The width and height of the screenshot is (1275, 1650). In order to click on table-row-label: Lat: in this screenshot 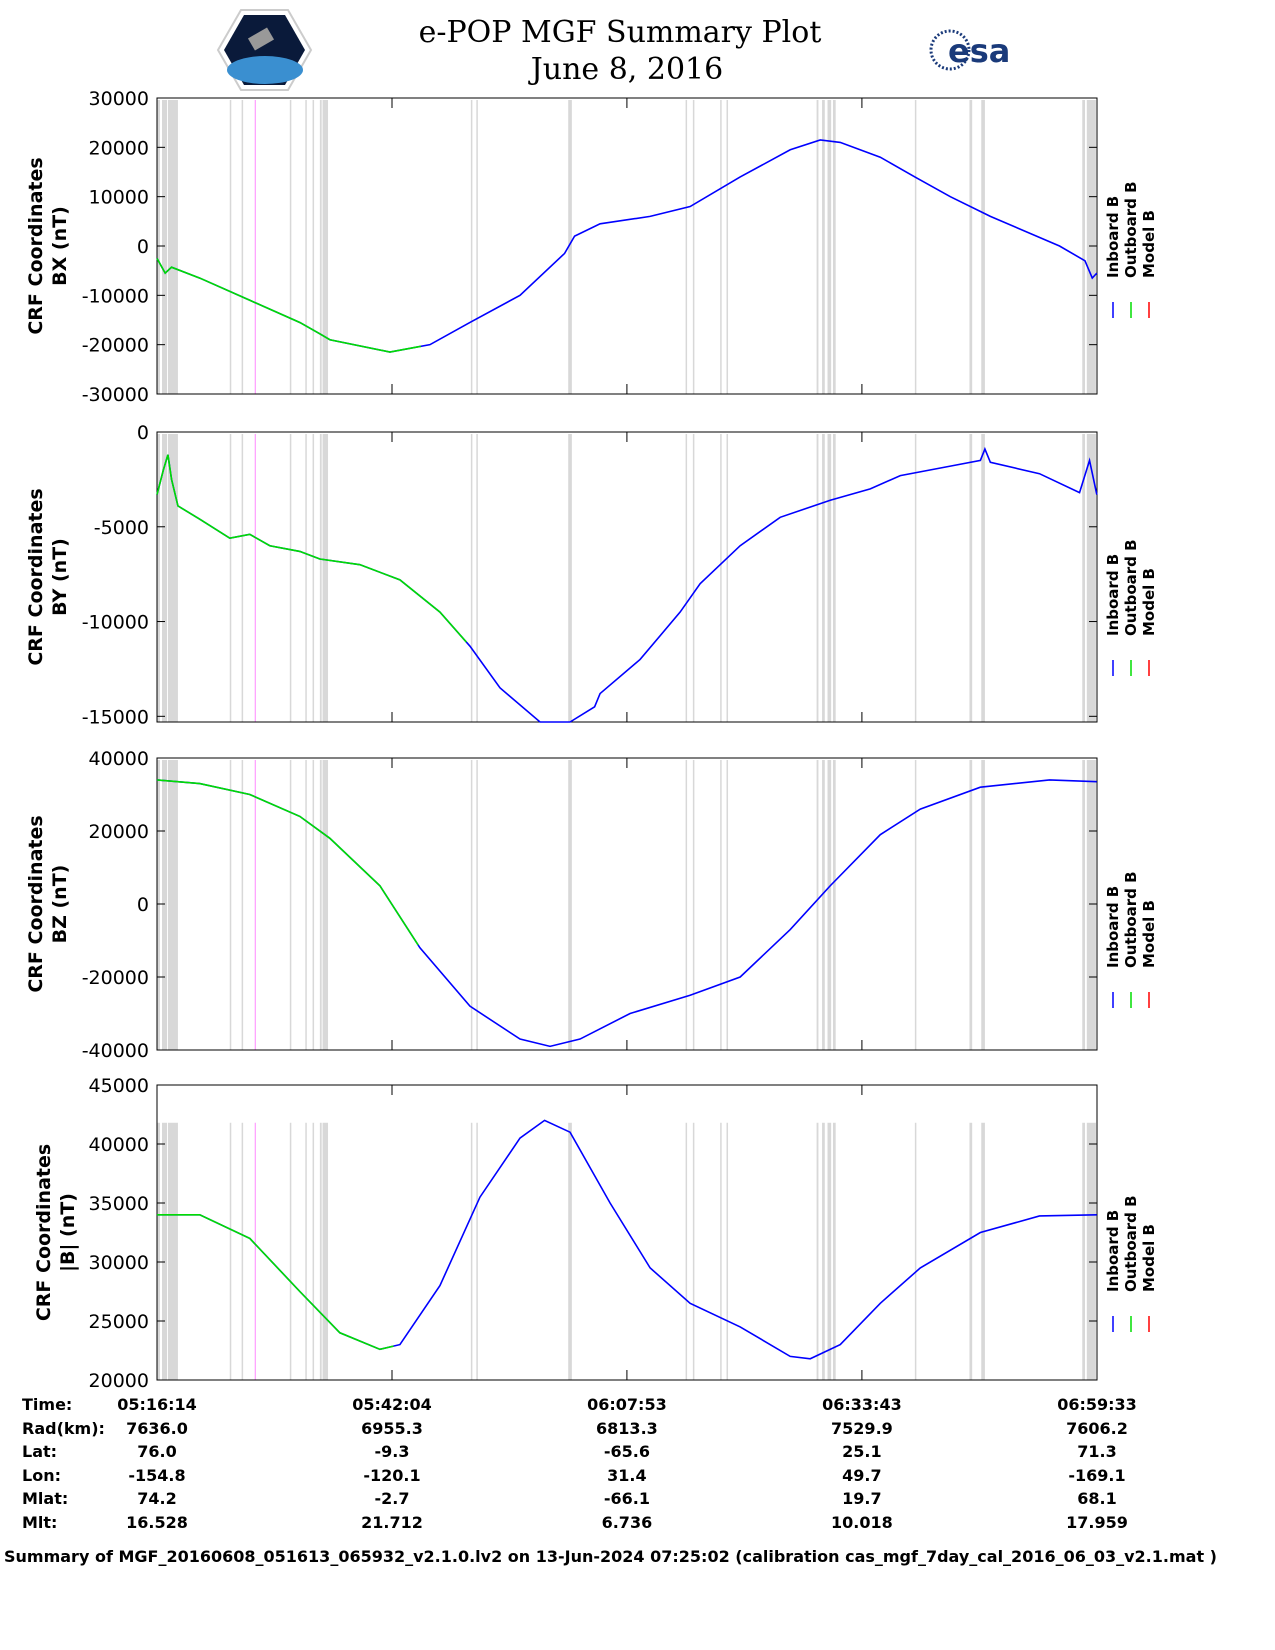, I will do `click(39, 1451)`.